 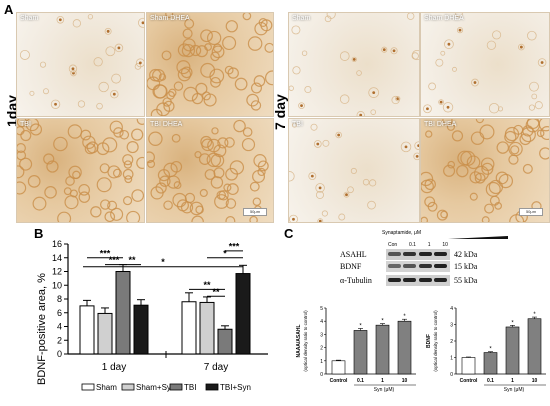 What do you see at coordinates (451, 342) in the screenshot?
I see `y-tick-label: 2` at bounding box center [451, 342].